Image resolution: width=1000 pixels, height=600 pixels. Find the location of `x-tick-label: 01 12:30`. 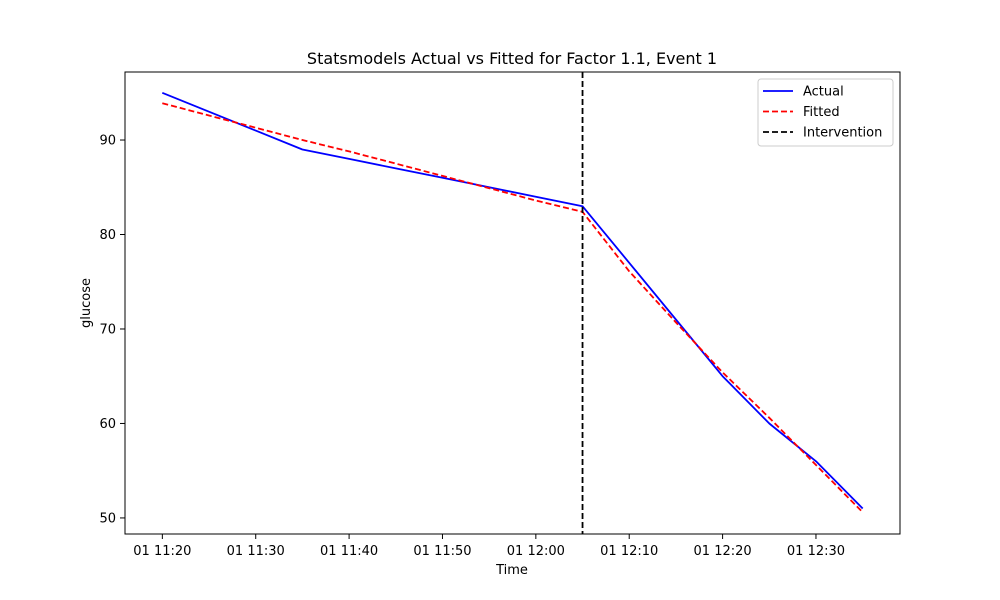

x-tick-label: 01 12:30 is located at coordinates (816, 551).